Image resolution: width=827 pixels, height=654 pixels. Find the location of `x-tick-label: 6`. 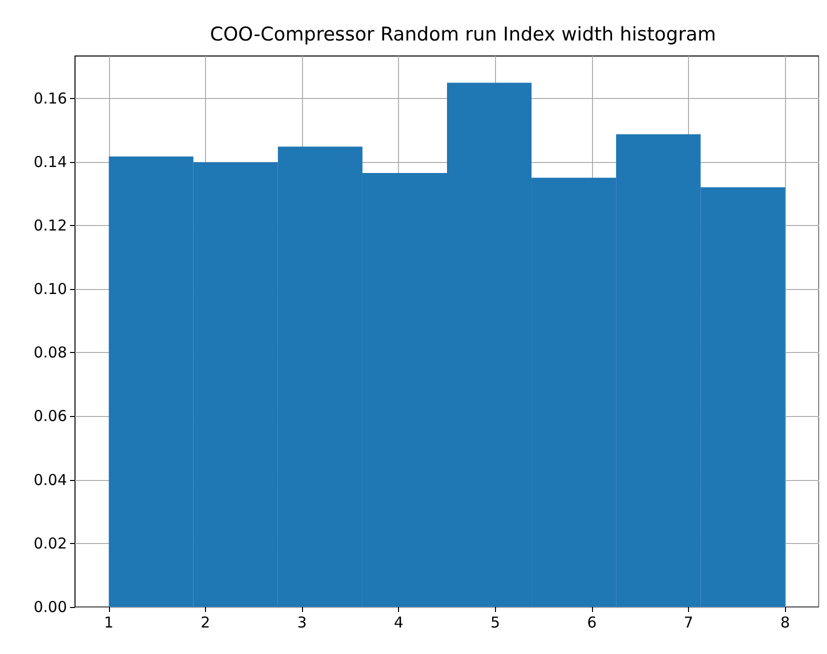

x-tick-label: 6 is located at coordinates (592, 623).